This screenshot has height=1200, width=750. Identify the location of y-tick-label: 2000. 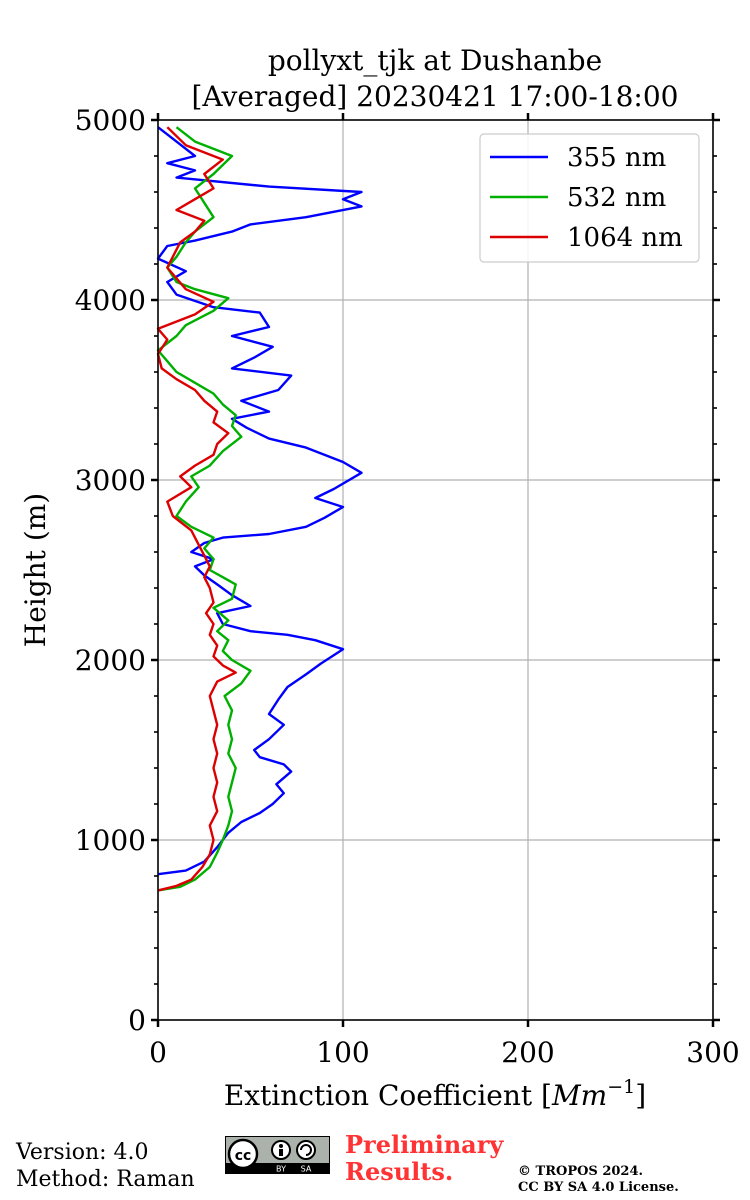
(110, 660).